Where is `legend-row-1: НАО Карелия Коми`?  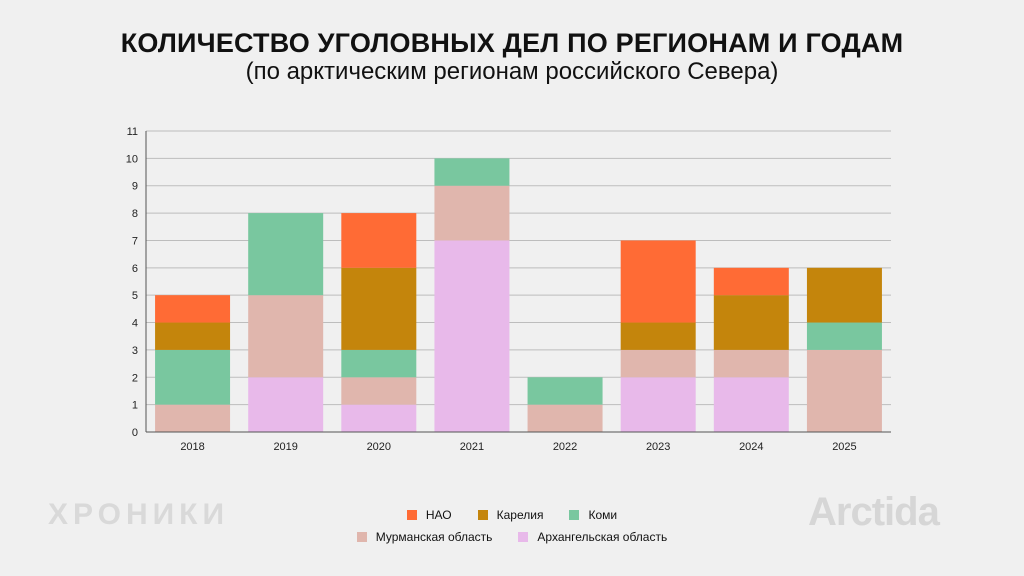
legend-row-1: НАО Карелия Коми is located at coordinates (512, 515).